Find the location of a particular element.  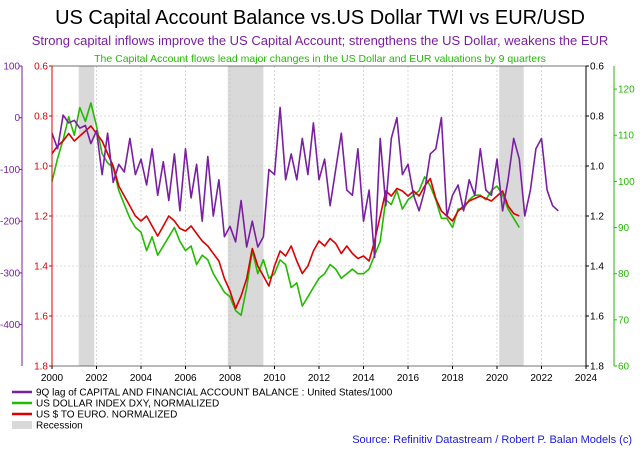

legend-label-3: Recession is located at coordinates (59, 426).